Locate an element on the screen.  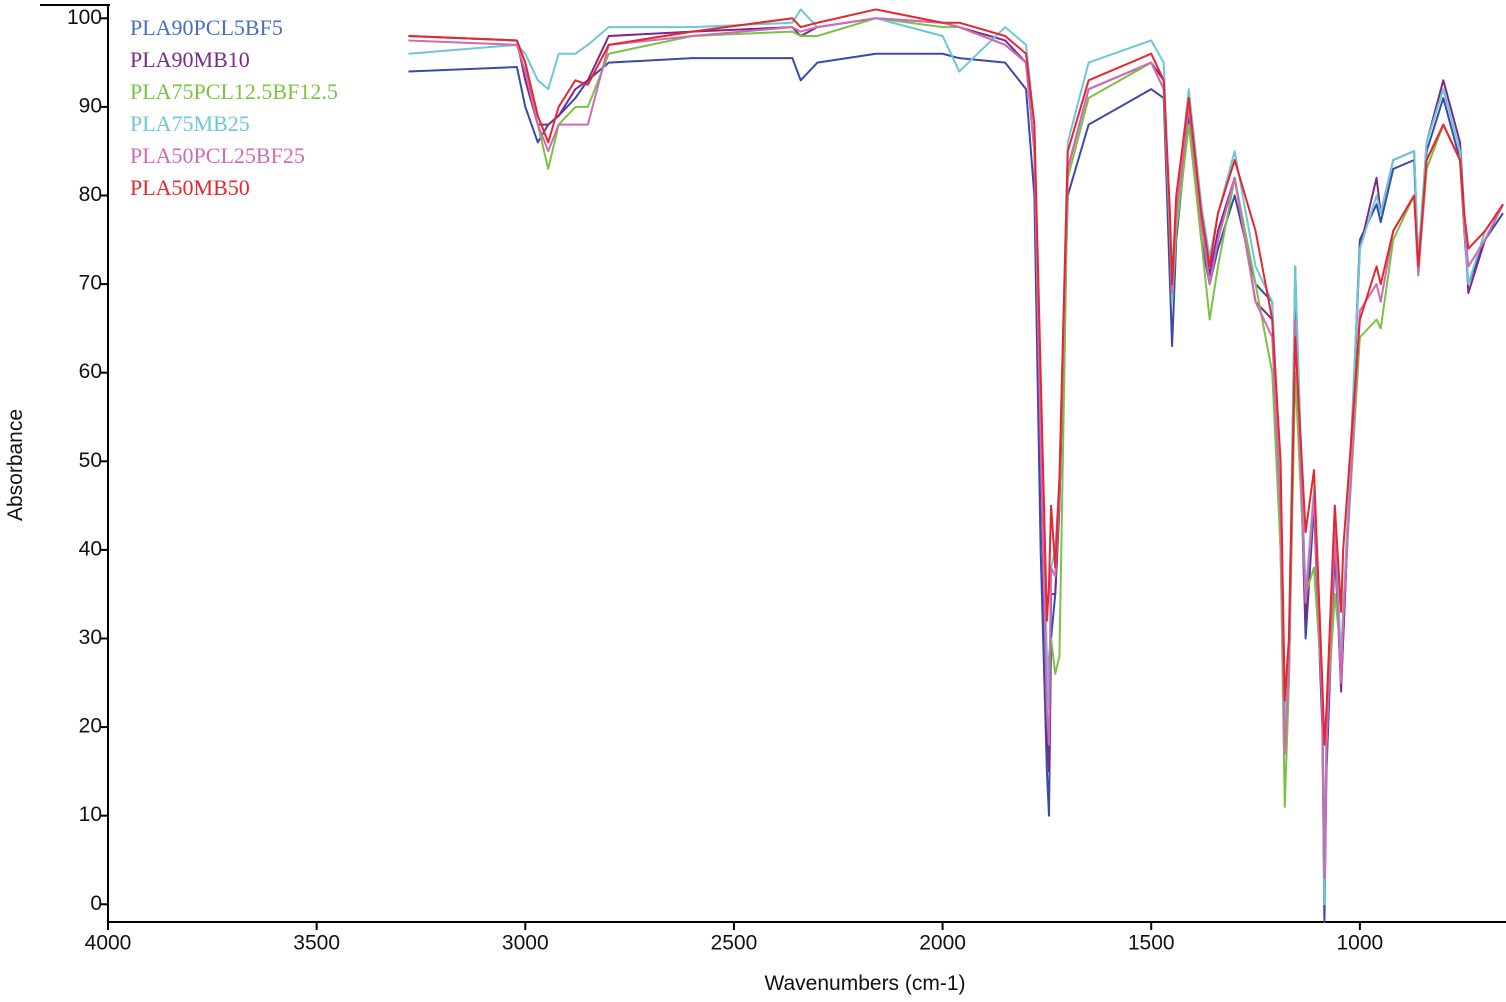
legend-entry: PLA50MB50 is located at coordinates (190, 187).